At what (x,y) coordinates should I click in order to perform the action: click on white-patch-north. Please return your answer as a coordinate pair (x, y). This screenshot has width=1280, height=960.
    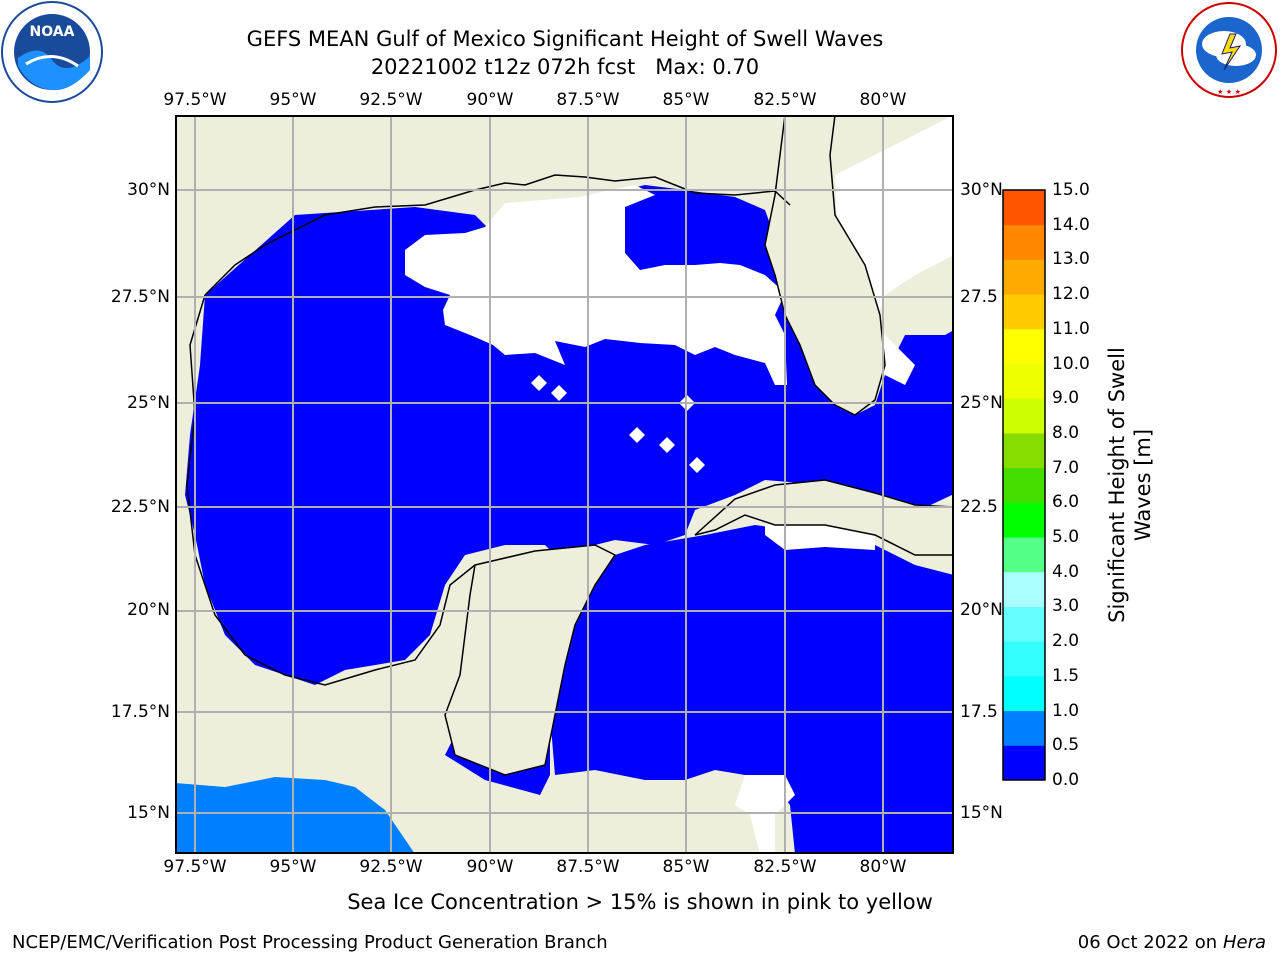
    Looking at the image, I should click on (596, 285).